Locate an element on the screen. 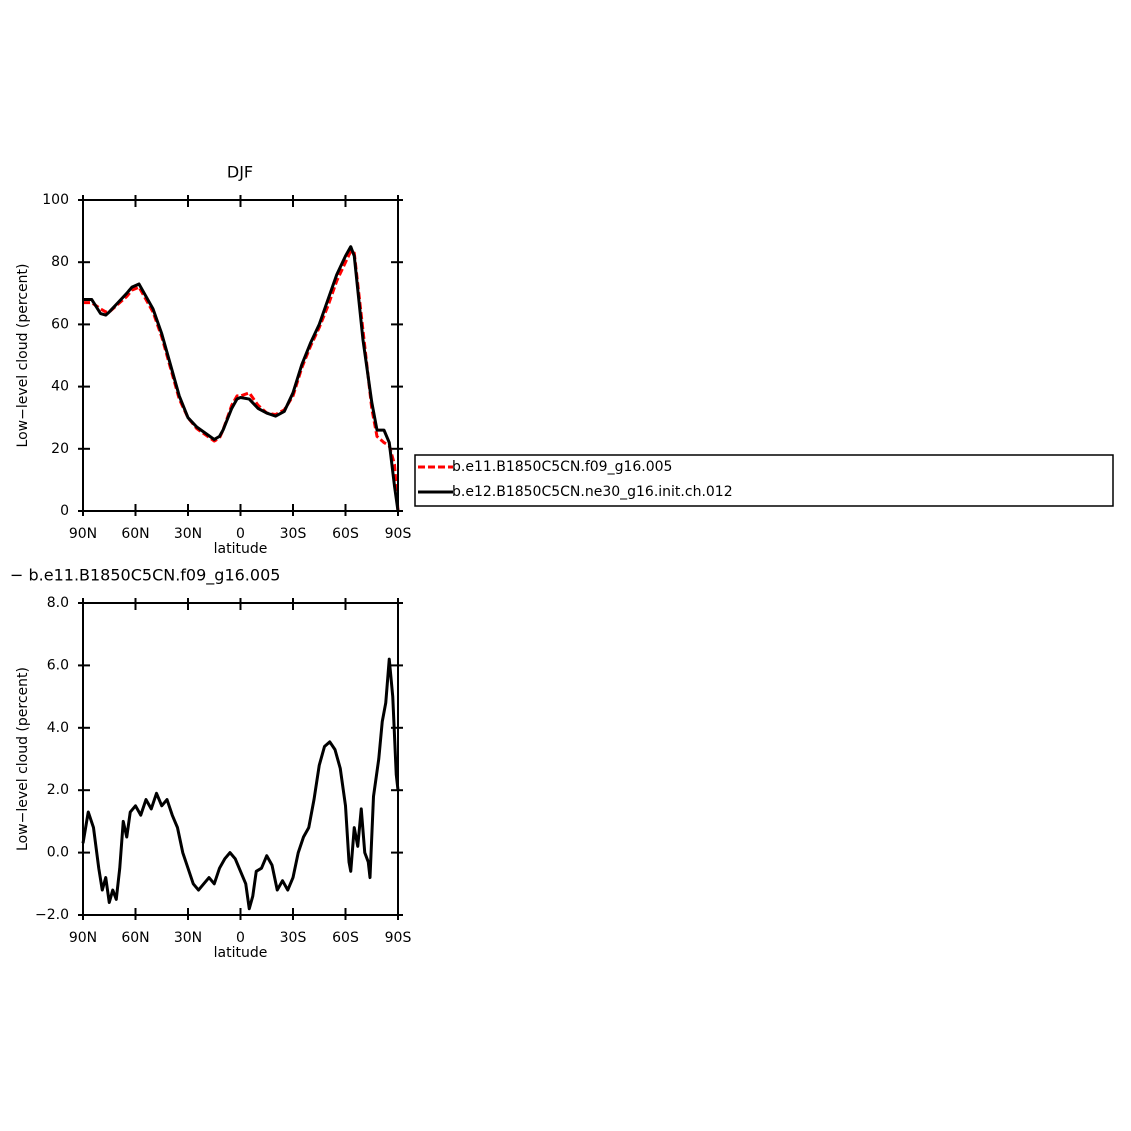 The width and height of the screenshot is (1131, 1131). y-tick-label: 80 is located at coordinates (60, 262).